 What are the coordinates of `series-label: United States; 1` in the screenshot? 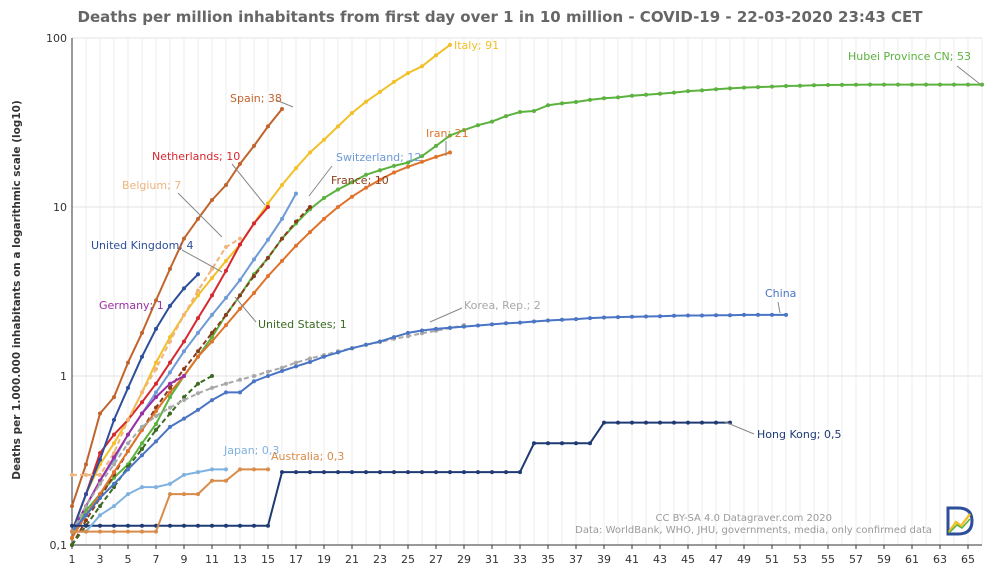 It's located at (302, 324).